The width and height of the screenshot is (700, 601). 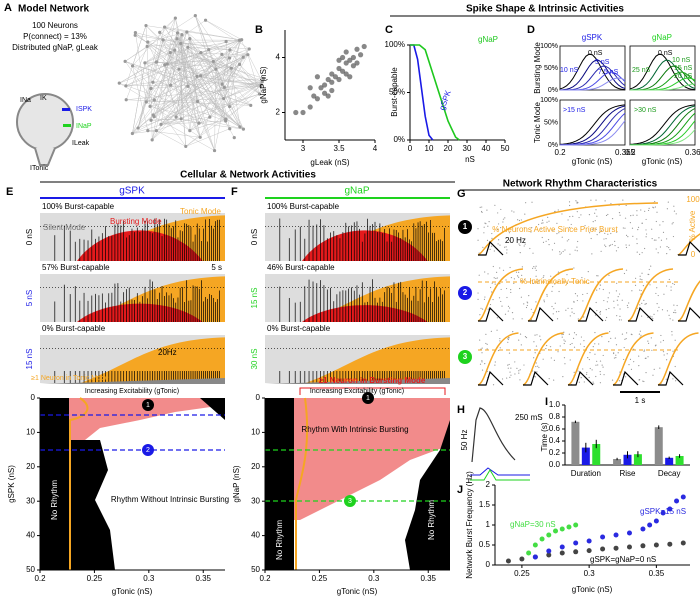 What do you see at coordinates (148, 405) in the screenshot?
I see `marker-label: 1` at bounding box center [148, 405].